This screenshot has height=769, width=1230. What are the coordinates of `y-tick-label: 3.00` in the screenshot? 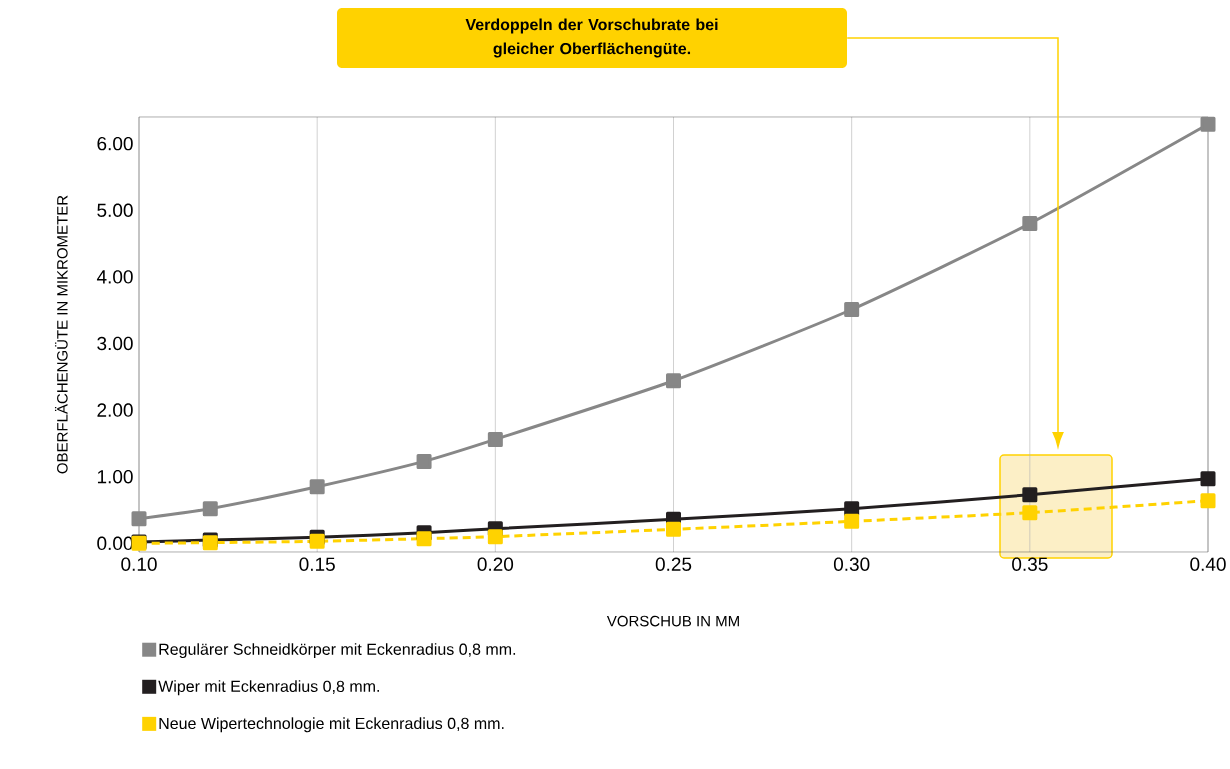 It's located at (115, 343).